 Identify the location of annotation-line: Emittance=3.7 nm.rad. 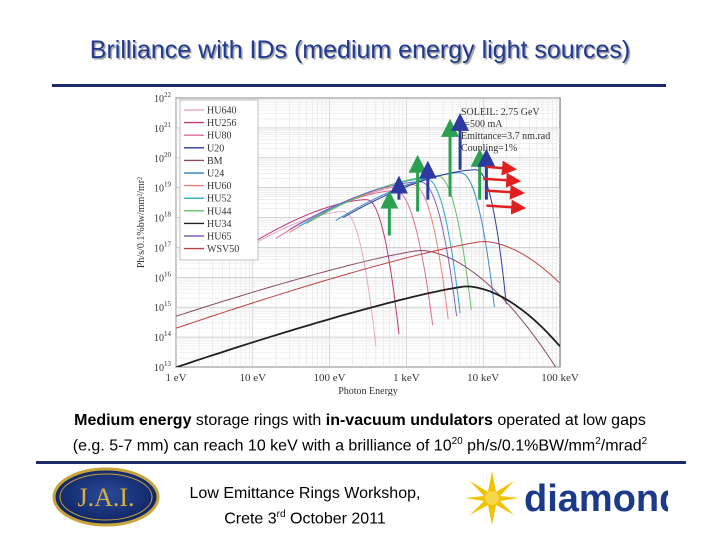
(505, 136).